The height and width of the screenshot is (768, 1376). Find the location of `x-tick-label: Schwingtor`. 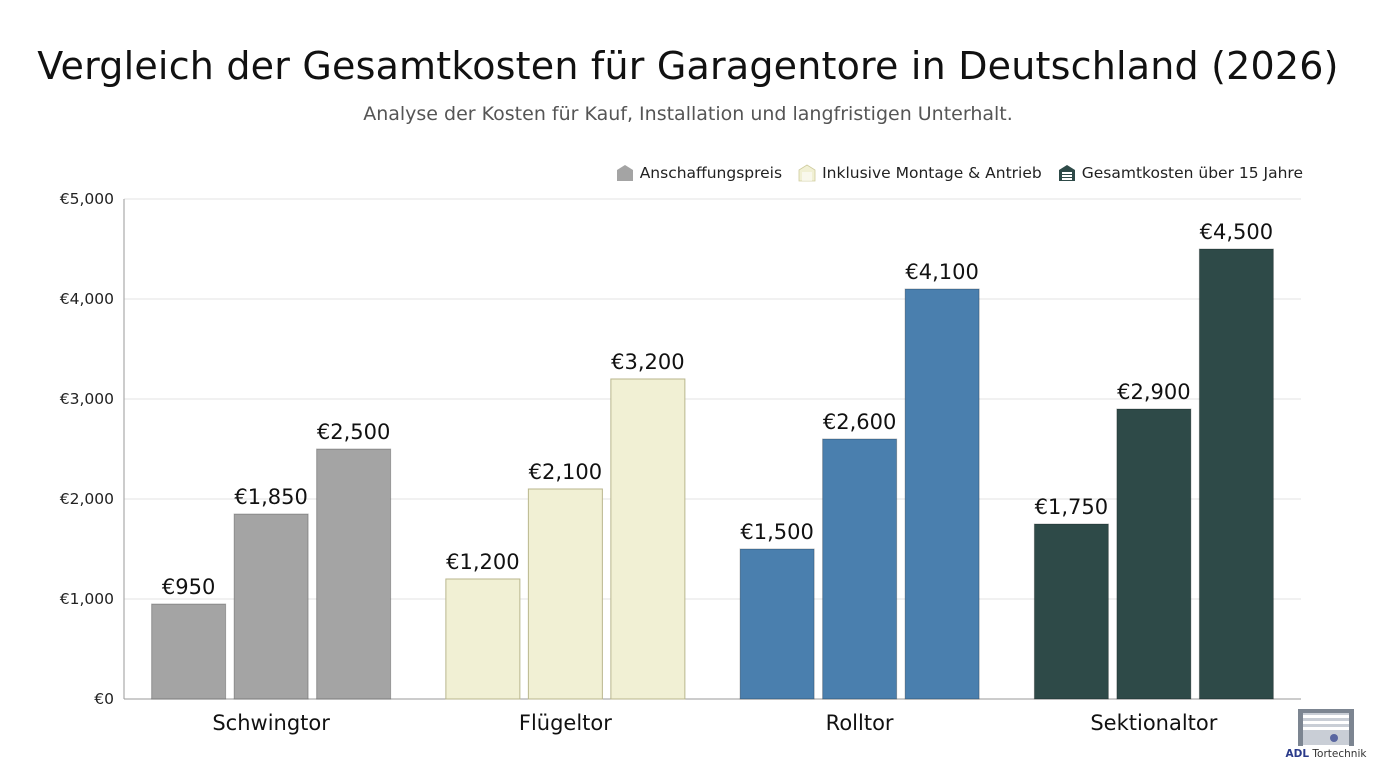

x-tick-label: Schwingtor is located at coordinates (271, 723).